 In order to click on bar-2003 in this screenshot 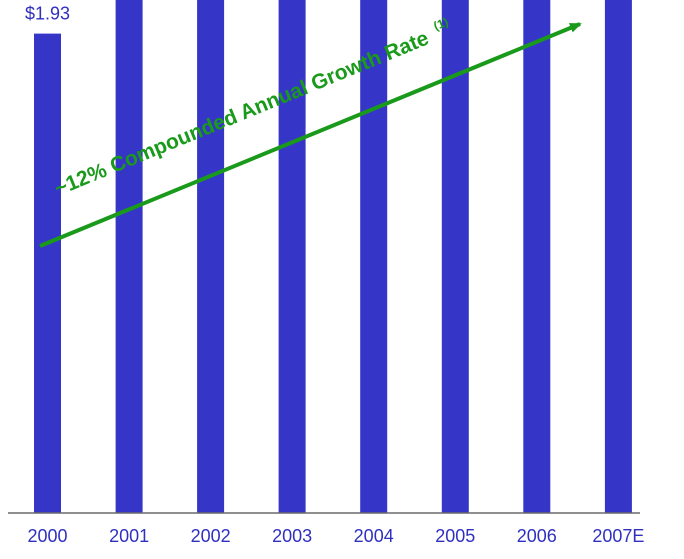, I will do `click(292, 256)`.